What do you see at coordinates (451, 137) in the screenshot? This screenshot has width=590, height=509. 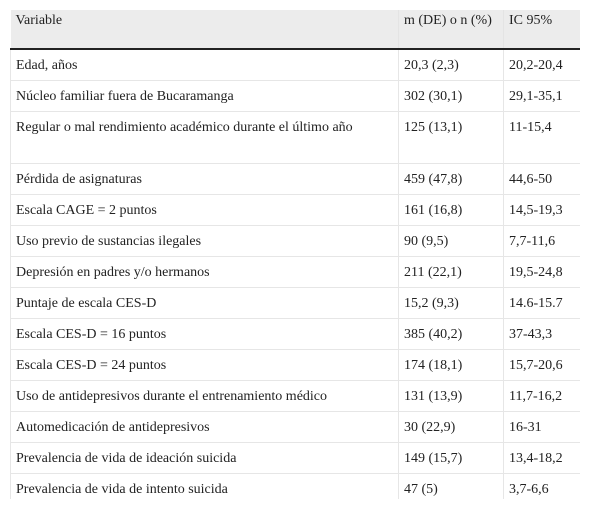 I see `cell-value: 125 (13,1)` at bounding box center [451, 137].